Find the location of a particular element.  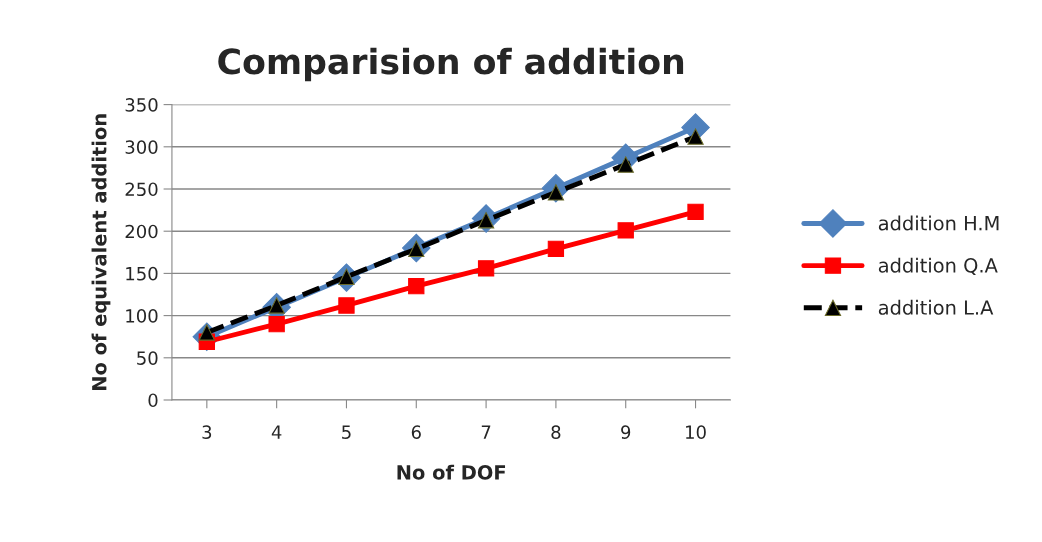

x-tick-label: 9 is located at coordinates (626, 432).